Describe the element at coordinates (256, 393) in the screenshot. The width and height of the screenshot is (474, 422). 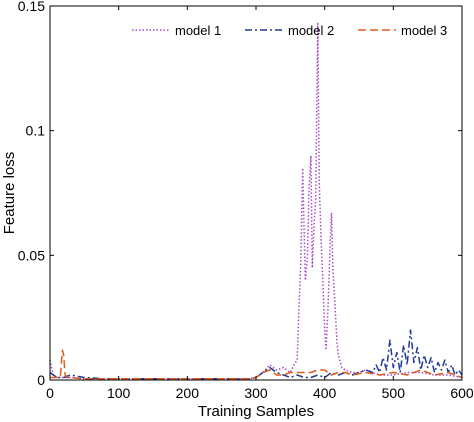
I see `x-tick-label: 300` at that location.